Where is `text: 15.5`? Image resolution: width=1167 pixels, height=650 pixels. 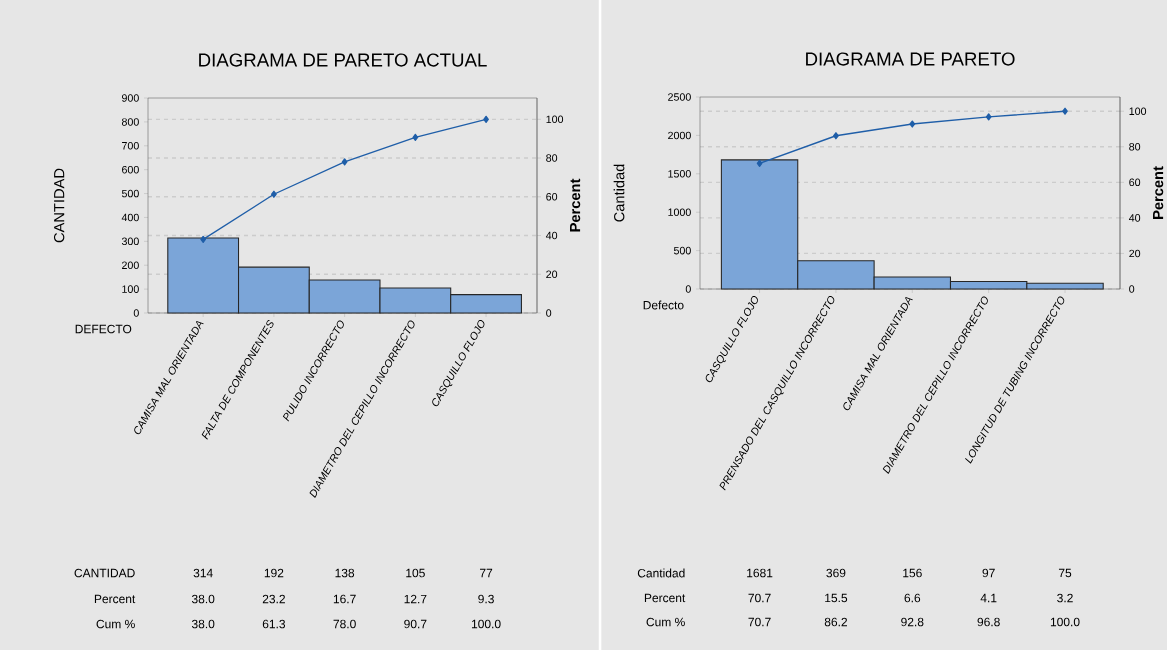
text: 15.5 is located at coordinates (836, 598).